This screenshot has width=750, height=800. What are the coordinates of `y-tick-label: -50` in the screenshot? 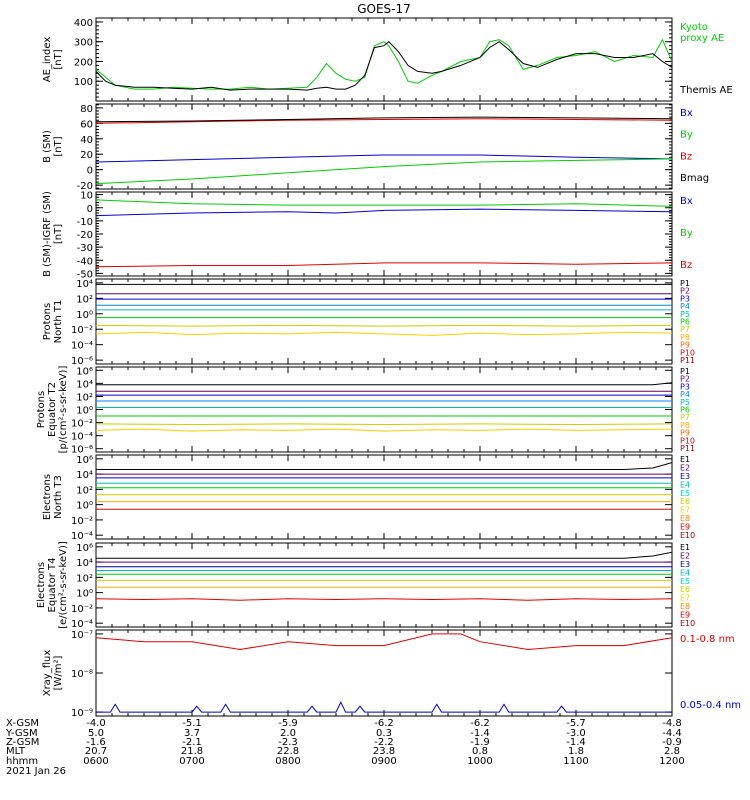 It's located at (85, 274).